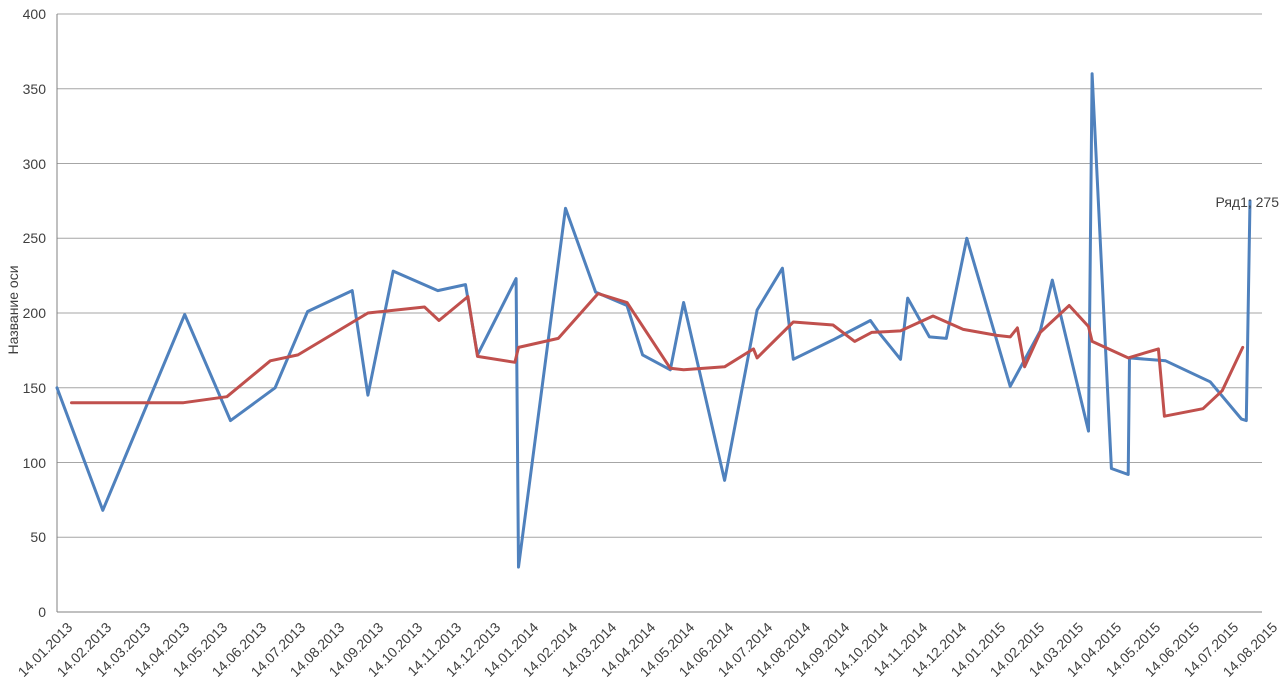 The width and height of the screenshot is (1282, 697). Describe the element at coordinates (38, 537) in the screenshot. I see `y-axis-tick-label: 50` at that location.